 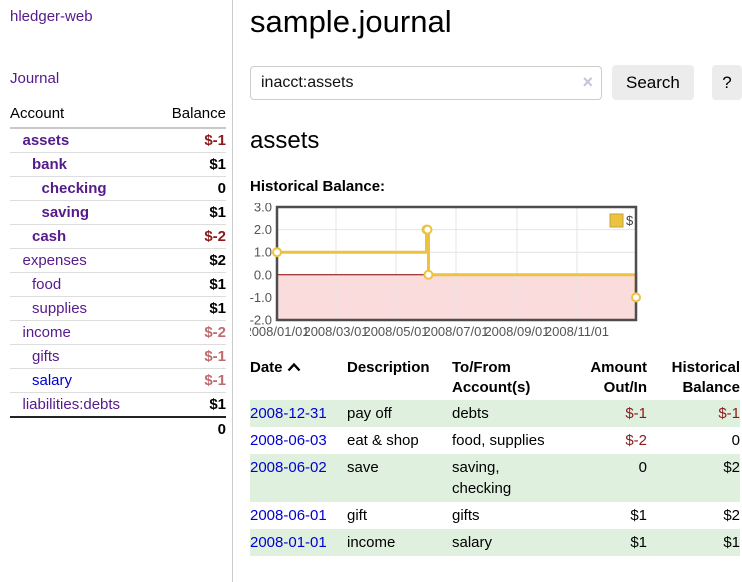 I want to click on register-accounts-cell: food, supplies, so click(x=498, y=440).